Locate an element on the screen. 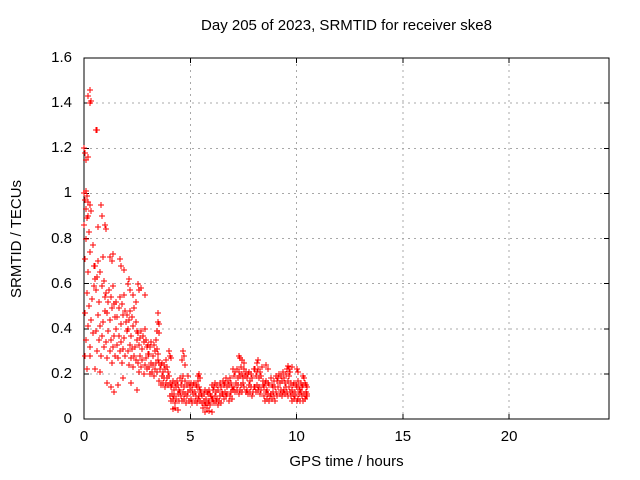  y-tick-label: 0.8 is located at coordinates (61, 238).